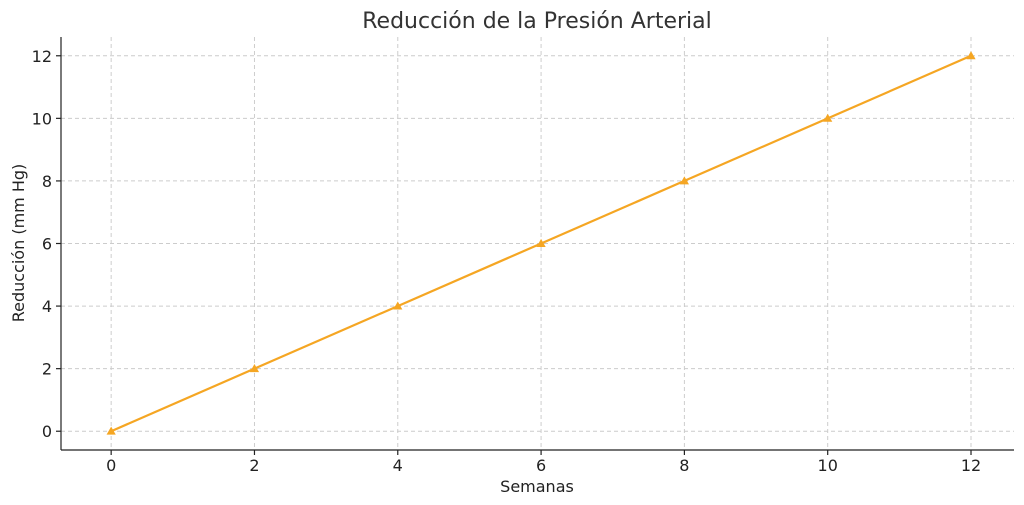 The height and width of the screenshot is (505, 1024). What do you see at coordinates (828, 465) in the screenshot?
I see `x-tick-label: 10` at bounding box center [828, 465].